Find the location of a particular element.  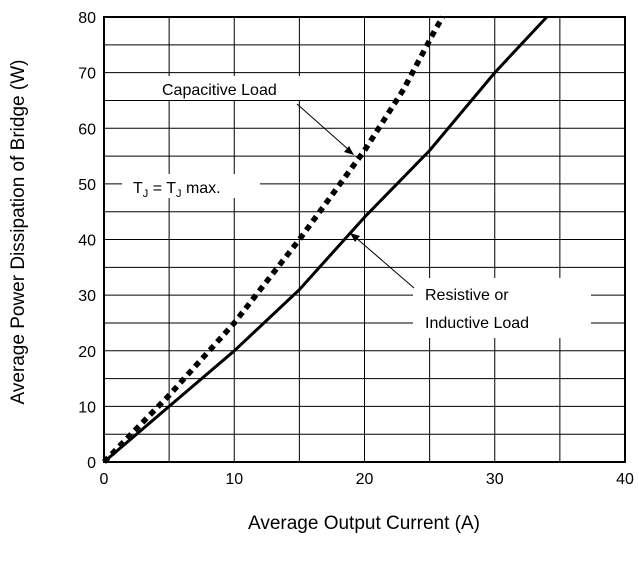

y-tick-label: 80 is located at coordinates (87, 18).